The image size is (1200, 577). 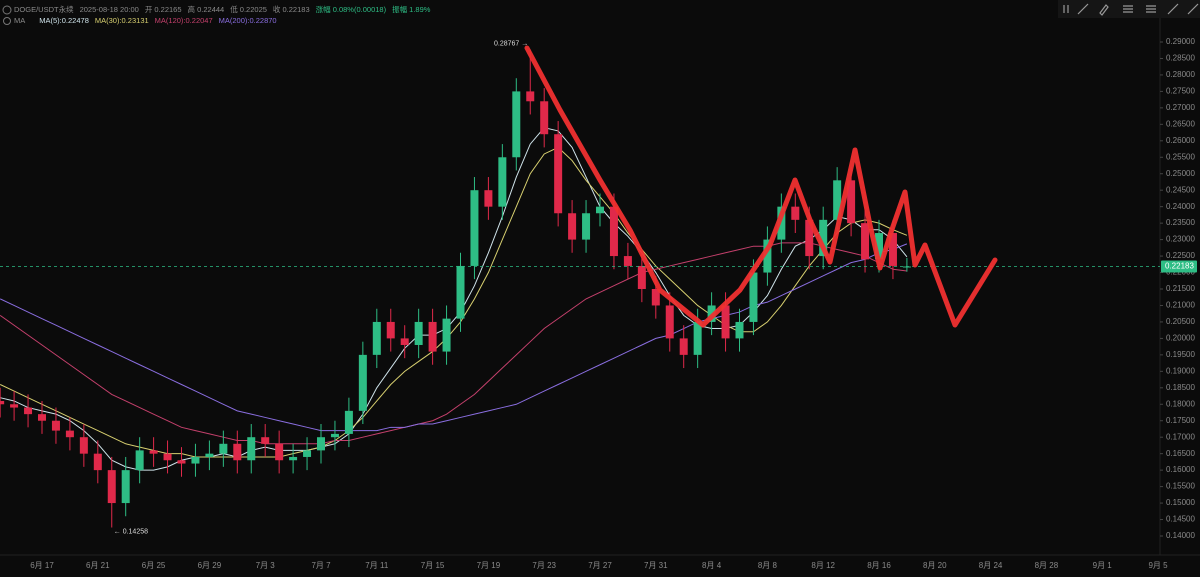 I want to click on y-tick-label: 0.14000, so click(x=1180, y=535).